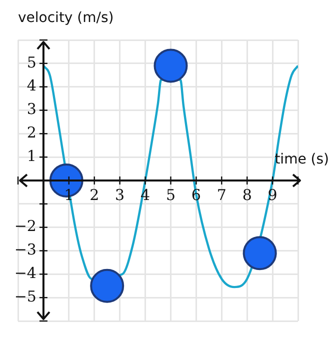 This screenshot has height=339, width=331. Describe the element at coordinates (25, 249) in the screenshot. I see `y-tick-label: −3` at that location.